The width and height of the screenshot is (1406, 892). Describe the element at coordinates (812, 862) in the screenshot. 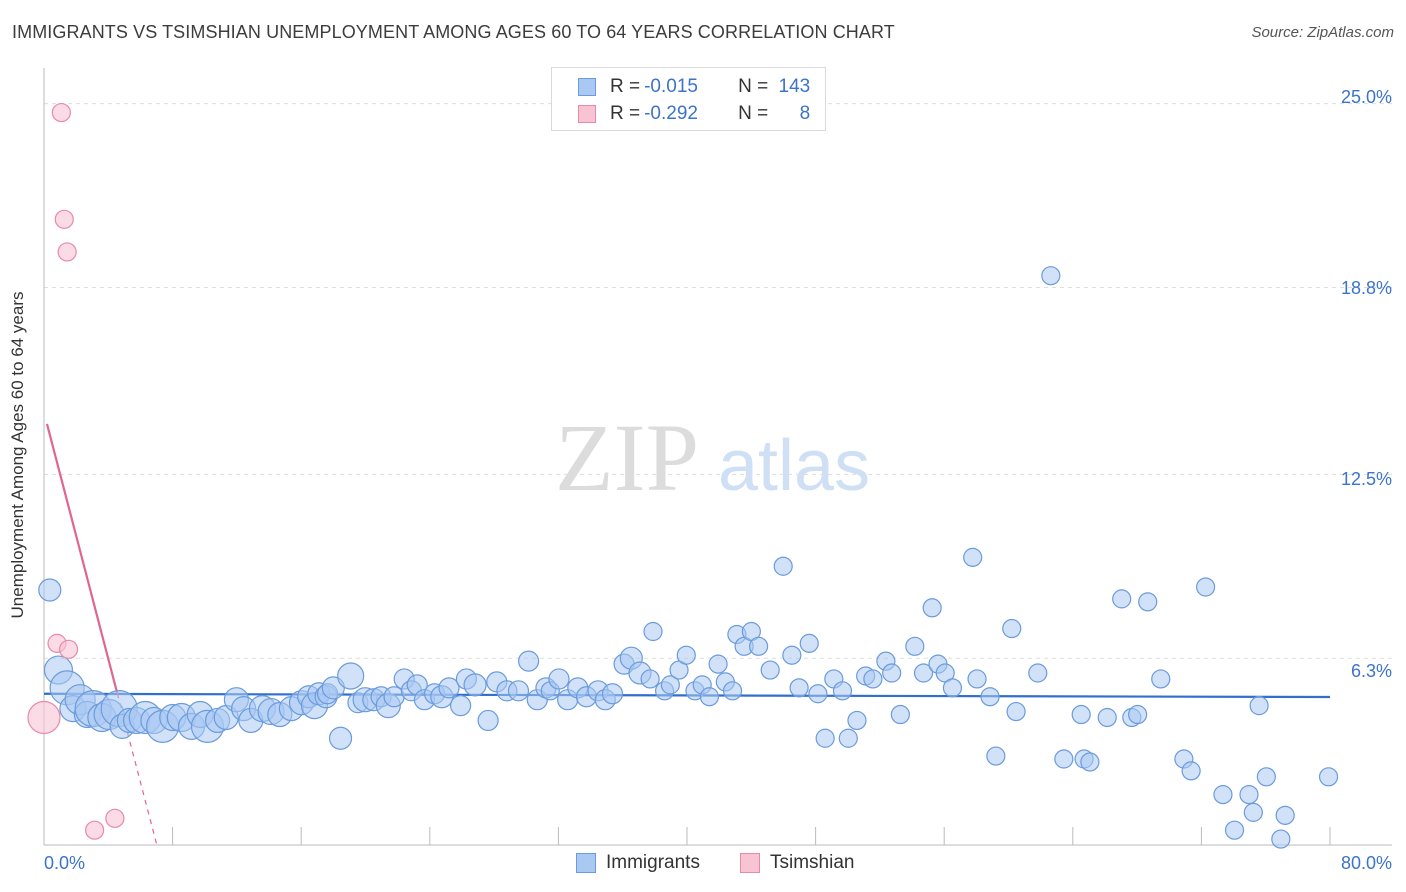

I see `legend-label-tsimshian: Tsimshian` at that location.